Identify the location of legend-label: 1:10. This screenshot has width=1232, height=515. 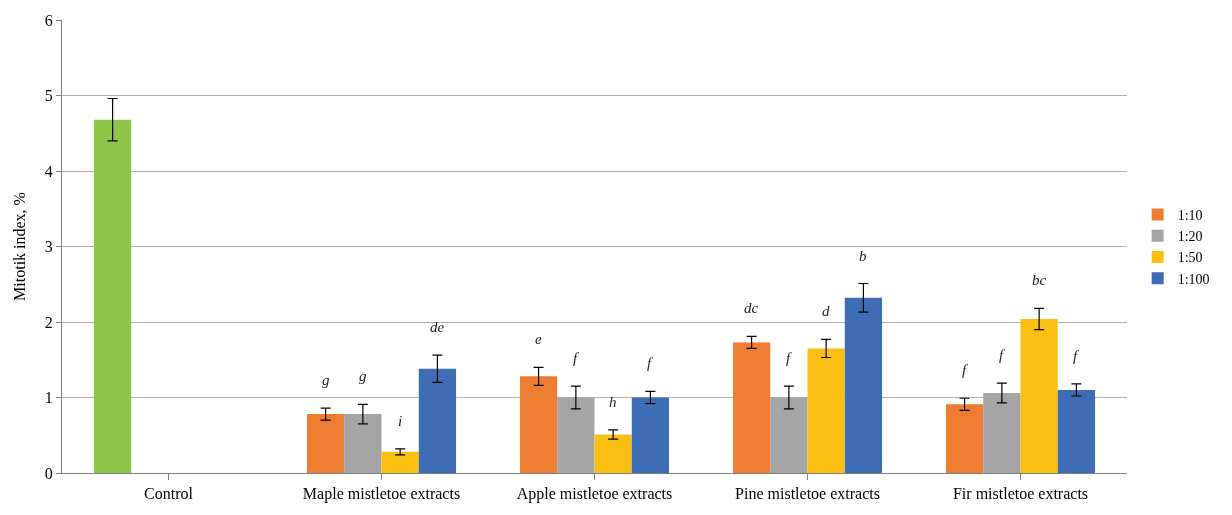
(1190, 216).